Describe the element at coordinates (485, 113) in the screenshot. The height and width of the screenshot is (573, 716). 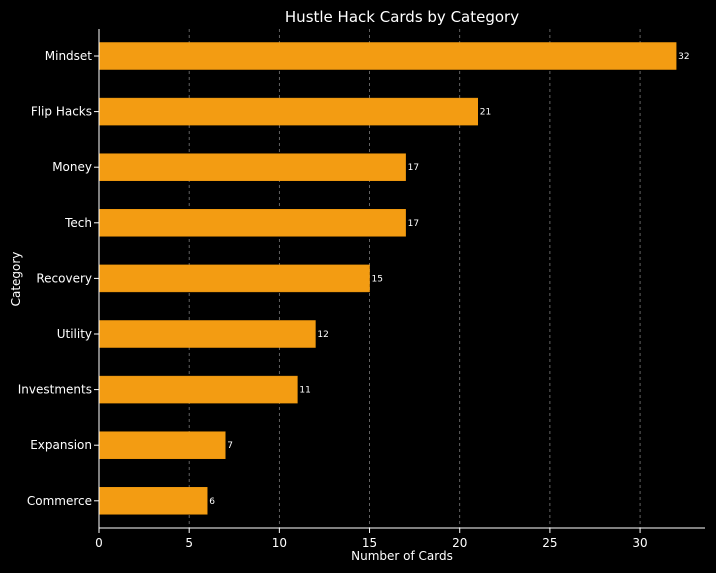
I see `data-label: 21` at that location.